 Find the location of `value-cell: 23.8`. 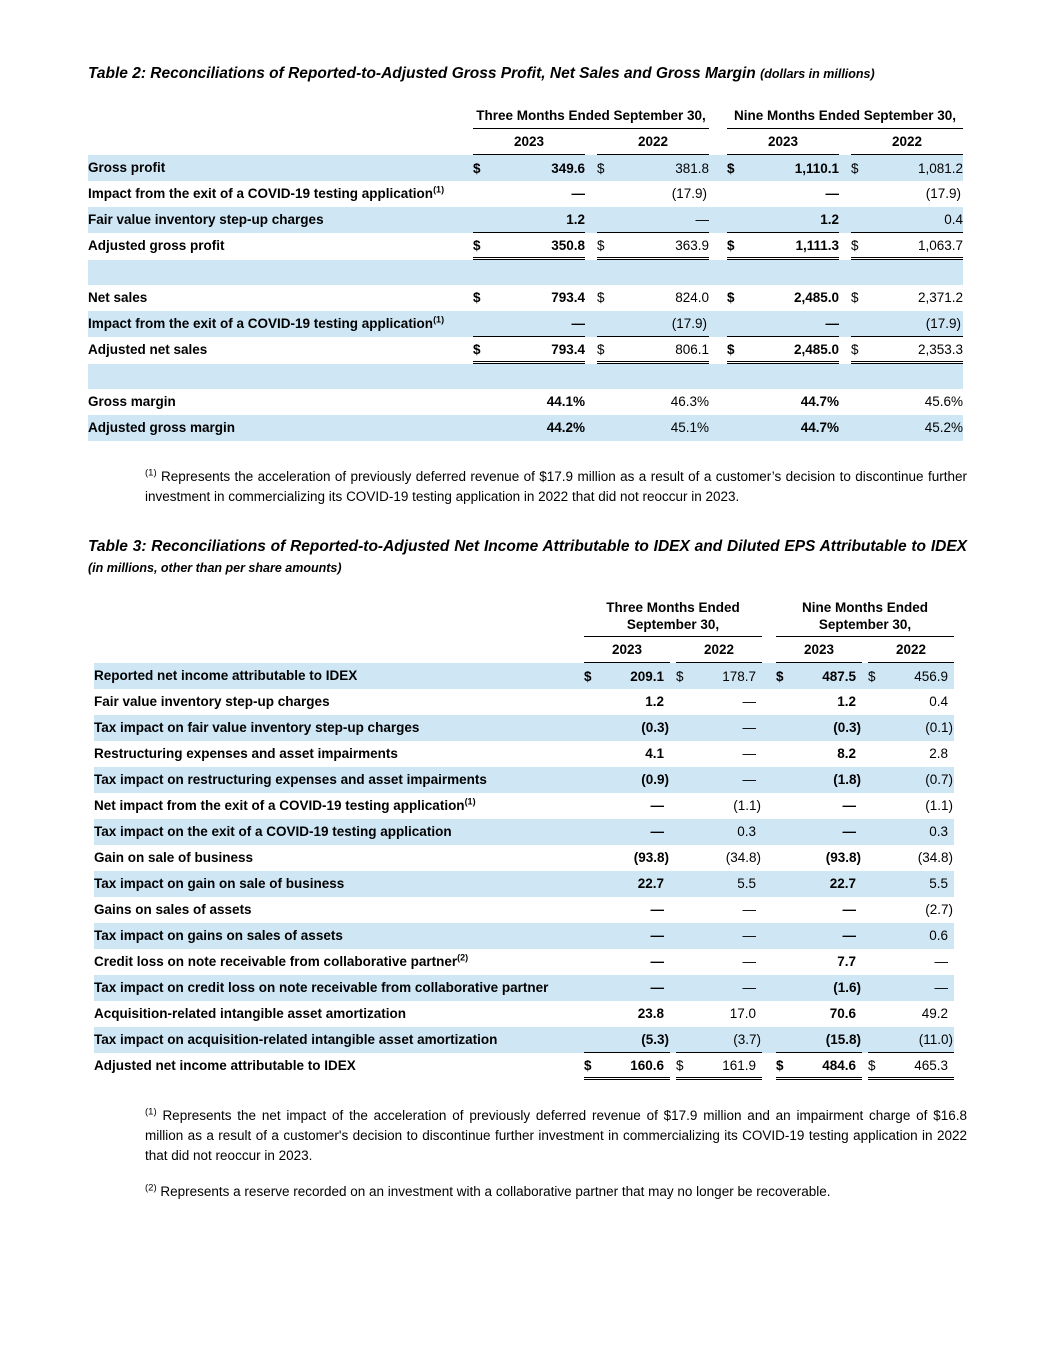

value-cell: 23.8 is located at coordinates (650, 1014).